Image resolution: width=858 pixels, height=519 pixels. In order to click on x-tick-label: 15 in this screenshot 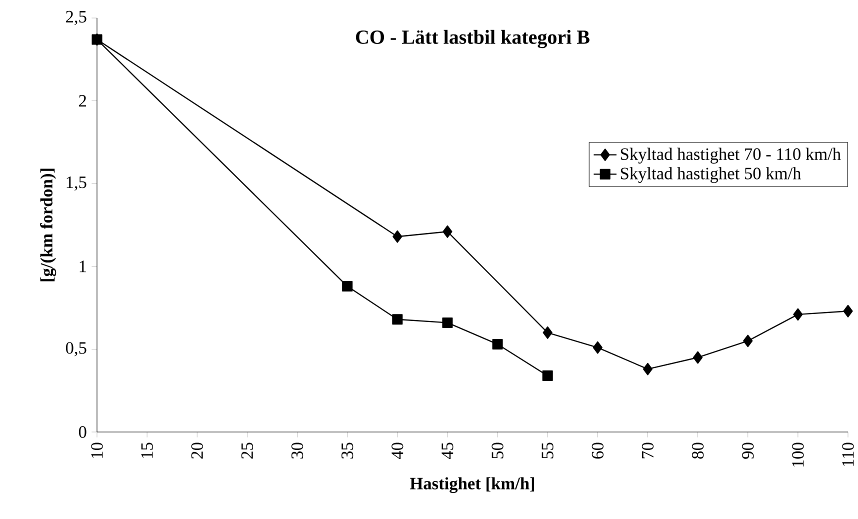, I will do `click(147, 450)`.